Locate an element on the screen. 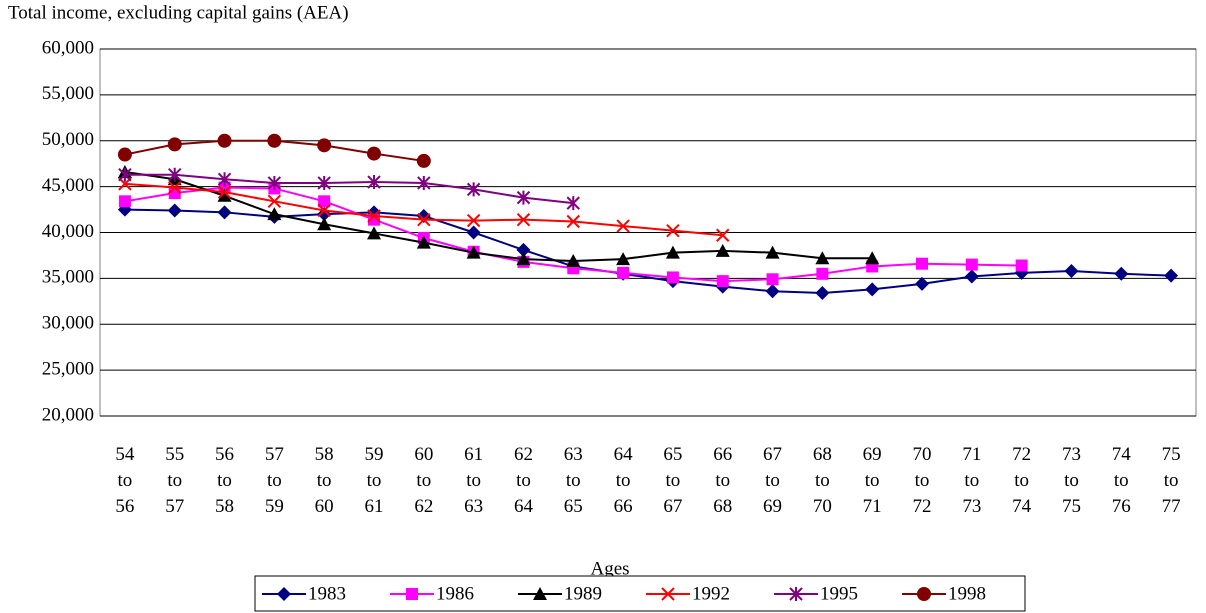 Image resolution: width=1206 pixels, height=613 pixels. legend-label: 1983 is located at coordinates (327, 593).